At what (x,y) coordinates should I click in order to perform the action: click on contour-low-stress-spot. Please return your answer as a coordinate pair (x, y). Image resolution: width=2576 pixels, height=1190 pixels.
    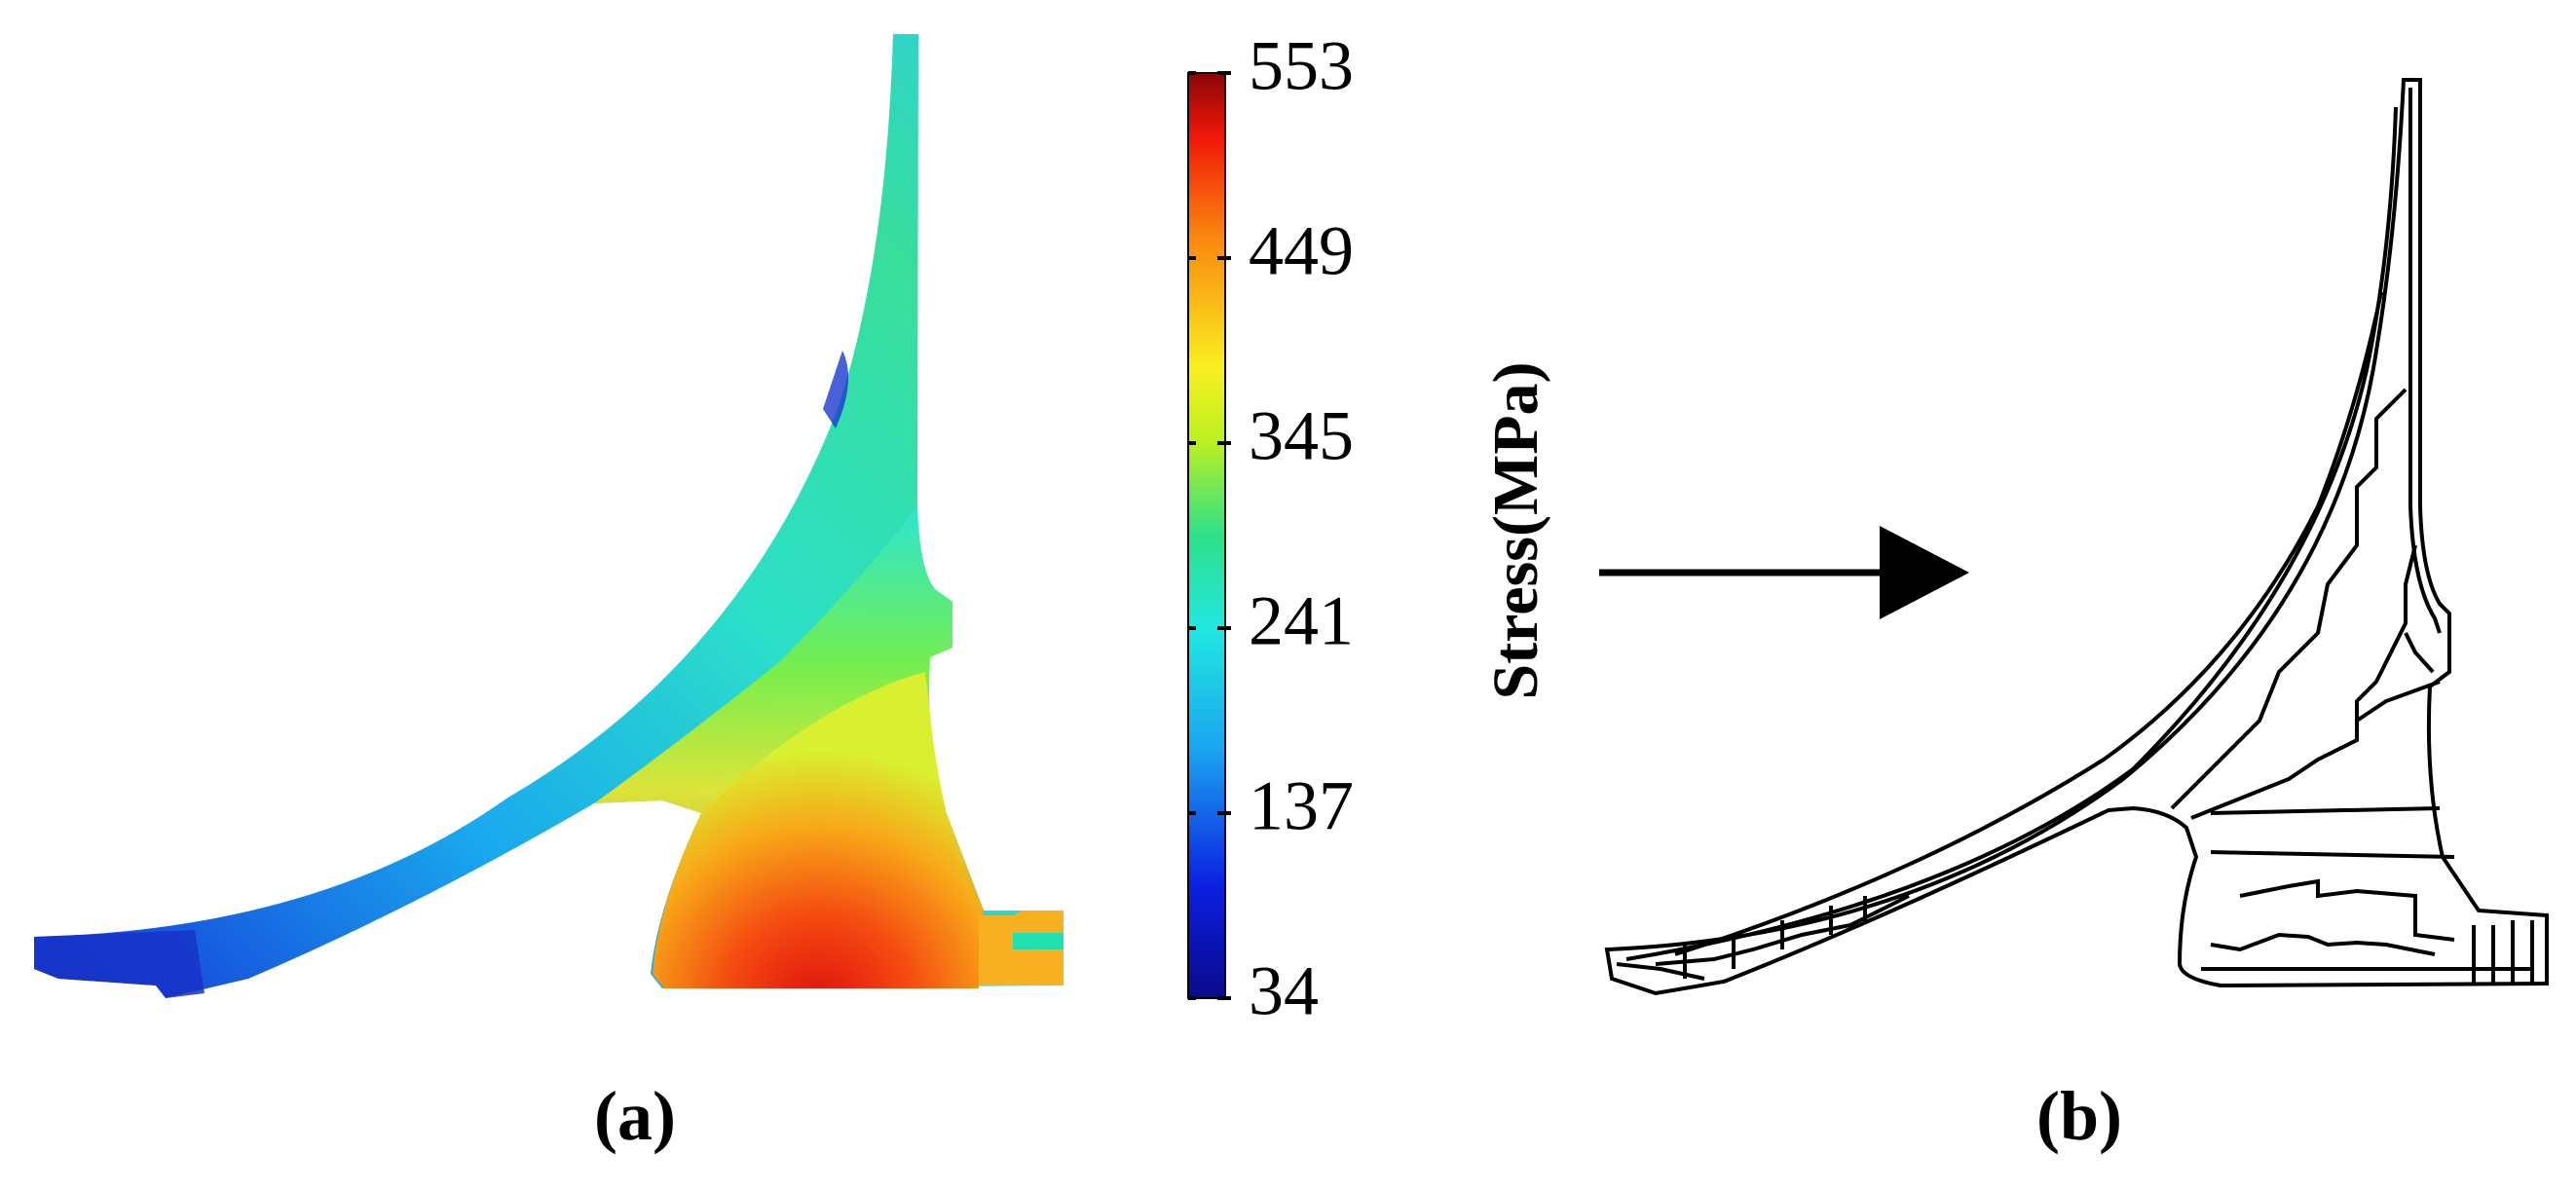
    Looking at the image, I should click on (836, 389).